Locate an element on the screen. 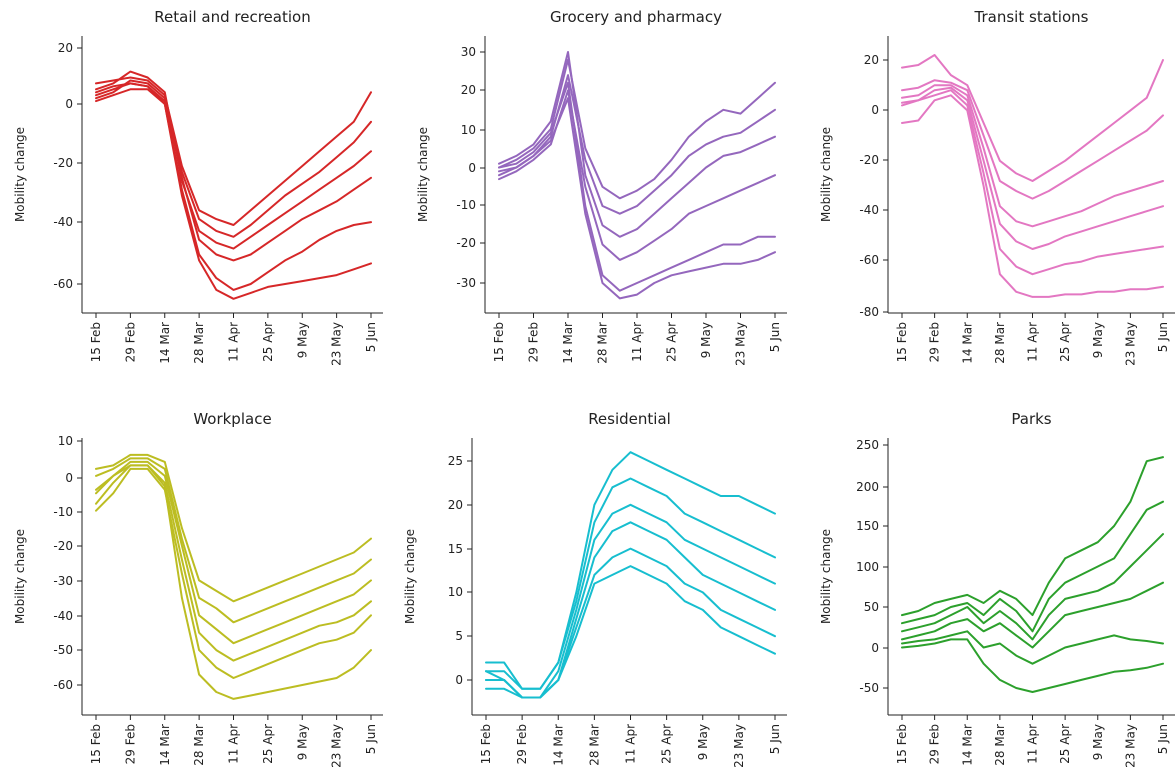 Image resolution: width=1175 pixels, height=779 pixels. y-tick-label: 150 is located at coordinates (867, 526).